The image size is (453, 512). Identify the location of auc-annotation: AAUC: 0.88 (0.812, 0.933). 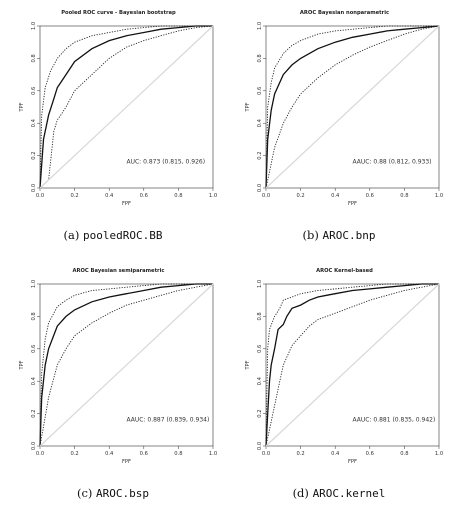
(392, 162).